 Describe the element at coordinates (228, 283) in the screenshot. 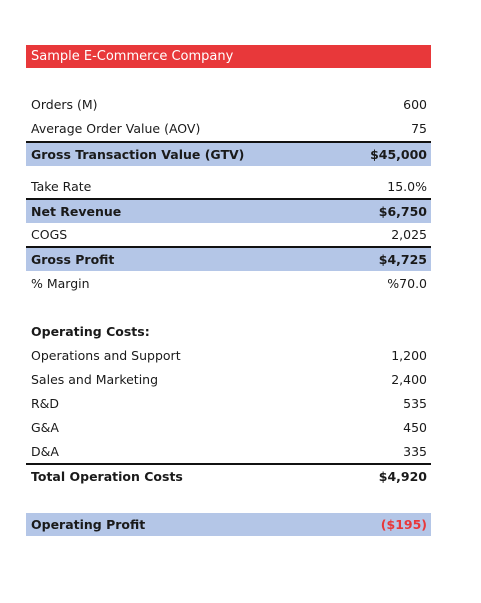

I see `table-row: % Margin %70.0` at that location.